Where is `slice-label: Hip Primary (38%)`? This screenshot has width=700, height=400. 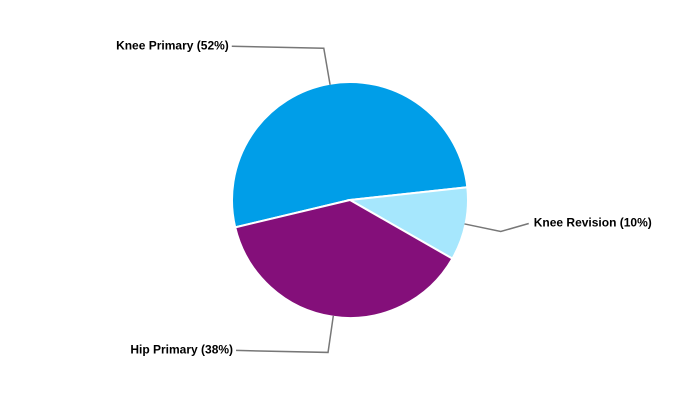
slice-label: Hip Primary (38%) is located at coordinates (181, 350).